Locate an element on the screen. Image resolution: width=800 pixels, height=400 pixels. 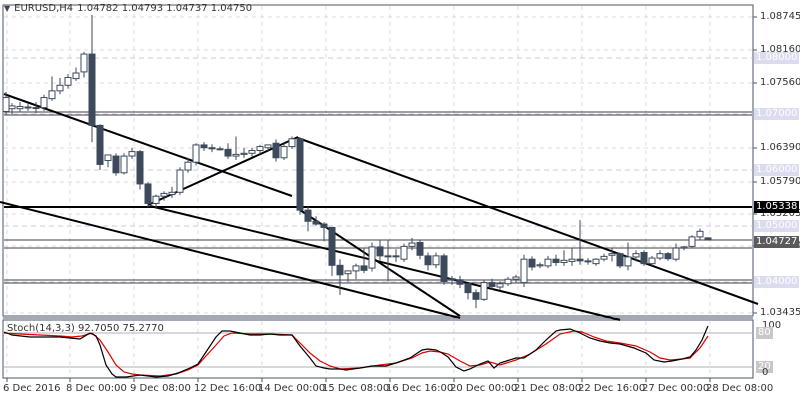
time-axis-label: 28 Dec 08:00 is located at coordinates (740, 388).